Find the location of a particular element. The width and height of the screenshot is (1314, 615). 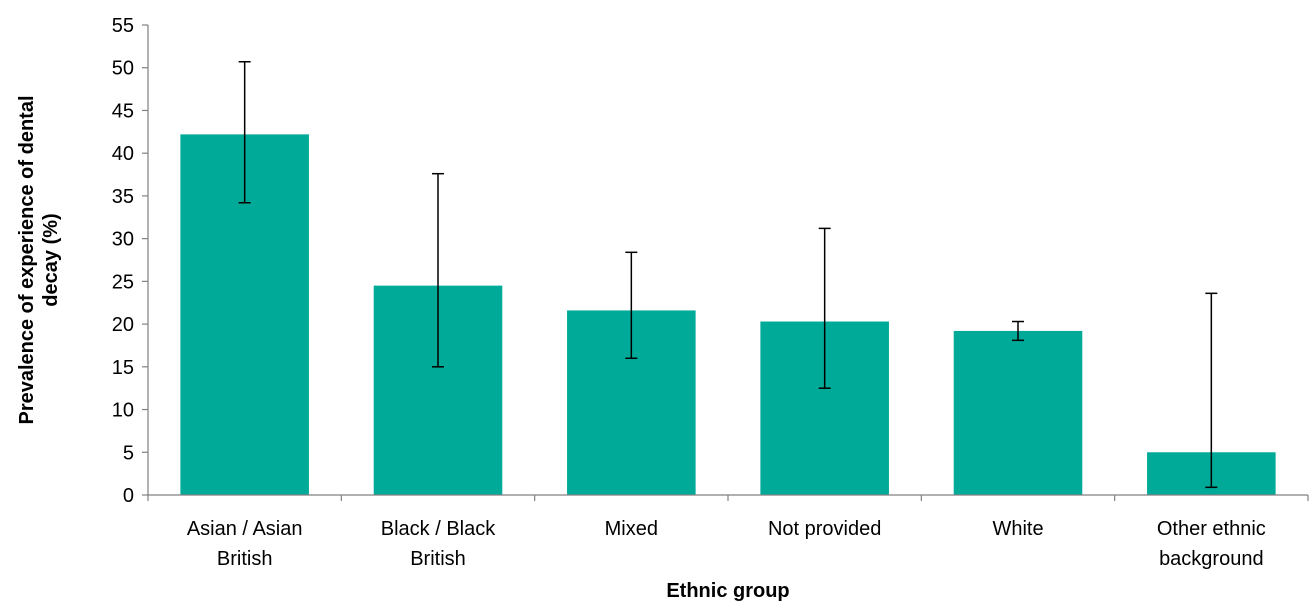

y-tick-label: 0 is located at coordinates (128, 496).